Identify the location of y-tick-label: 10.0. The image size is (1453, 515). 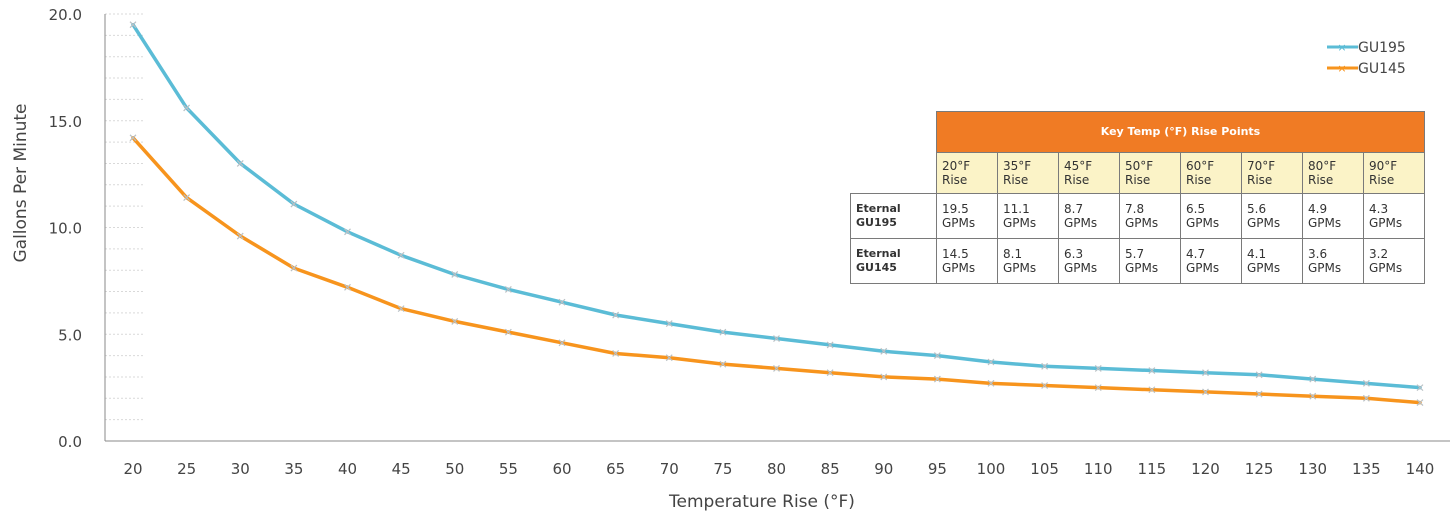
(65, 229).